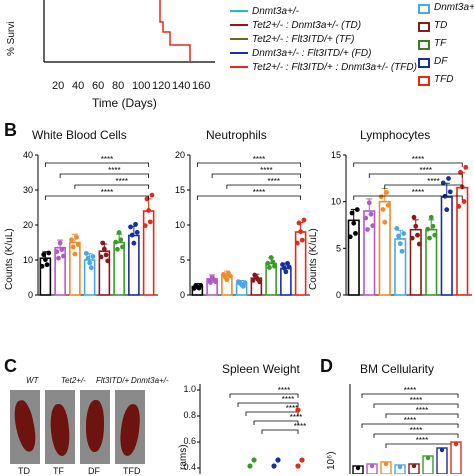 This screenshot has width=474, height=476. Describe the element at coordinates (239, 67) in the screenshot. I see `legend-line-swatch` at that location.